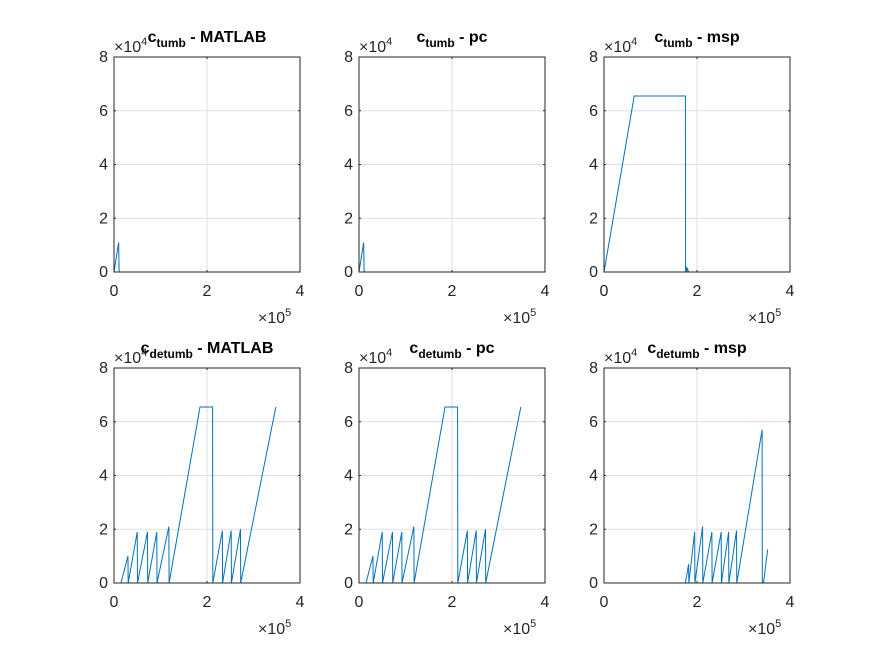 The width and height of the screenshot is (875, 656). Describe the element at coordinates (697, 350) in the screenshot. I see `subplot-title: cdetumb - msp` at that location.